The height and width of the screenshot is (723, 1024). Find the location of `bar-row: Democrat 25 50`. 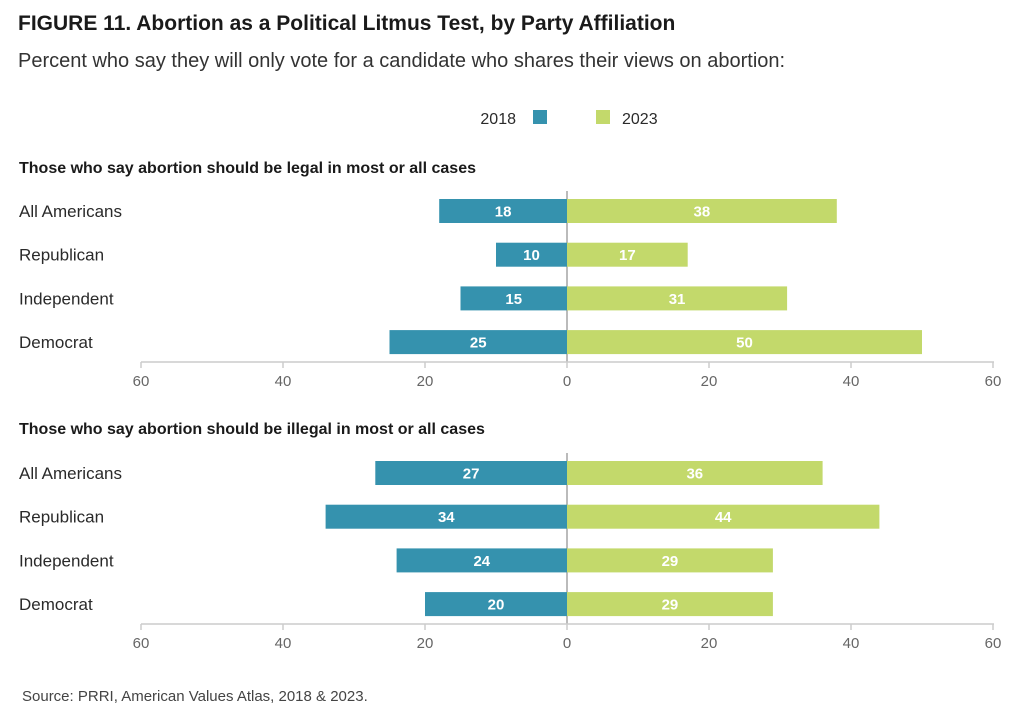

bar-row: Democrat 25 50 is located at coordinates (470, 342).